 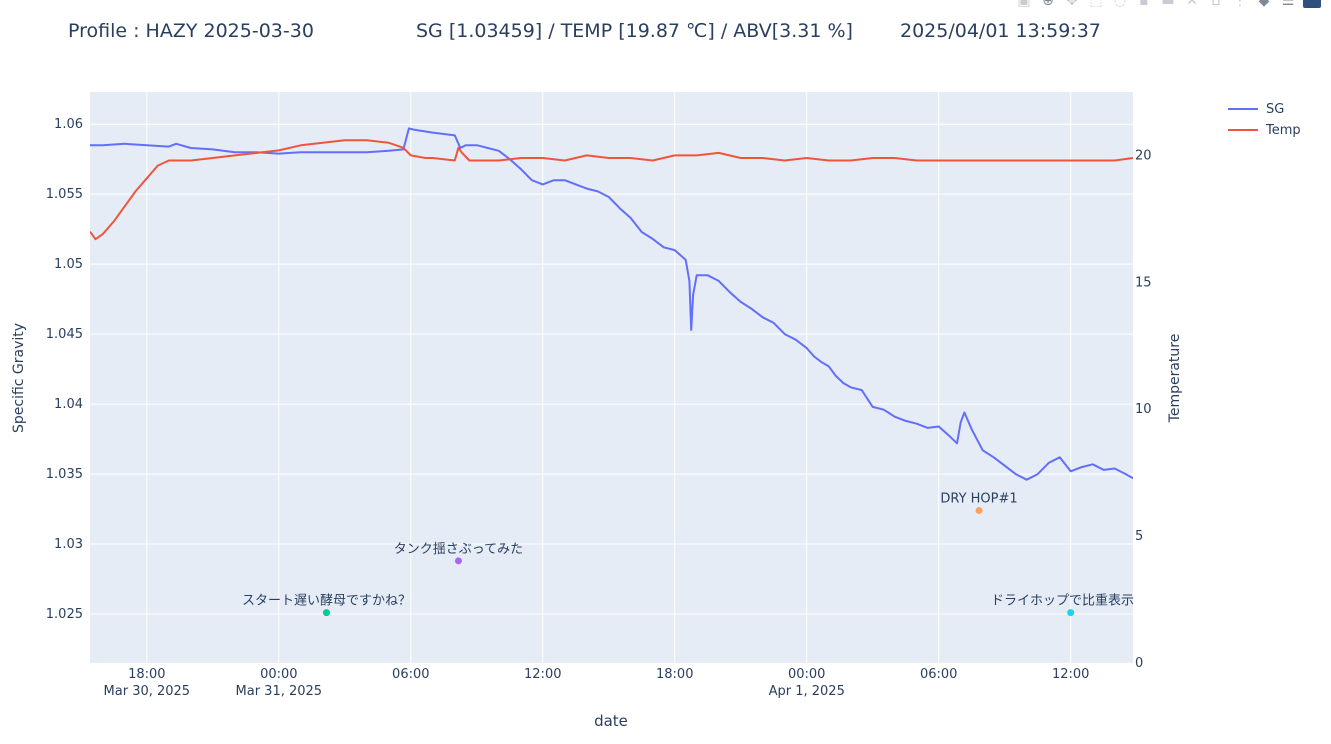 I want to click on zoom-out-icon: ▬, so click(x=1168, y=4).